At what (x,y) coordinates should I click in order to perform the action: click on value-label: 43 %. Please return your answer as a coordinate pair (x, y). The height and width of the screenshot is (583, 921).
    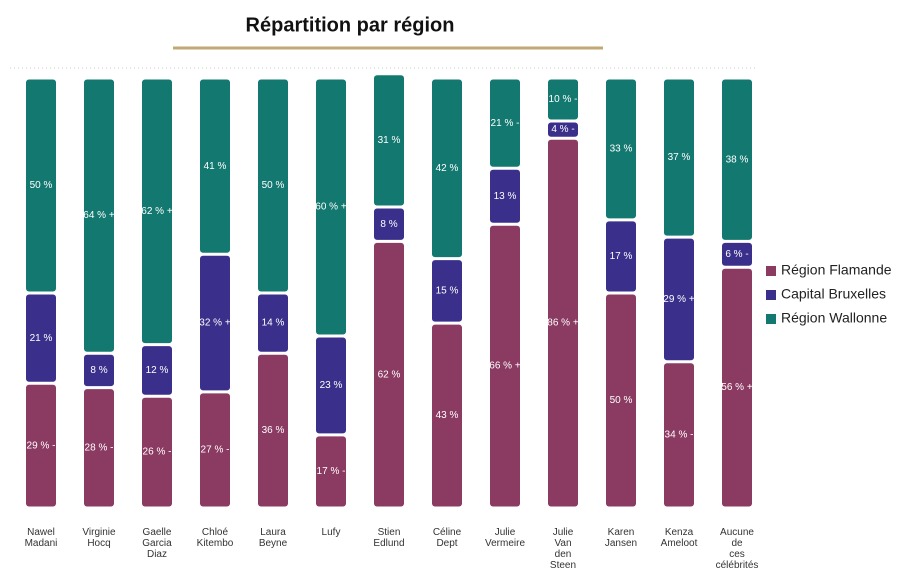
    Looking at the image, I should click on (447, 415).